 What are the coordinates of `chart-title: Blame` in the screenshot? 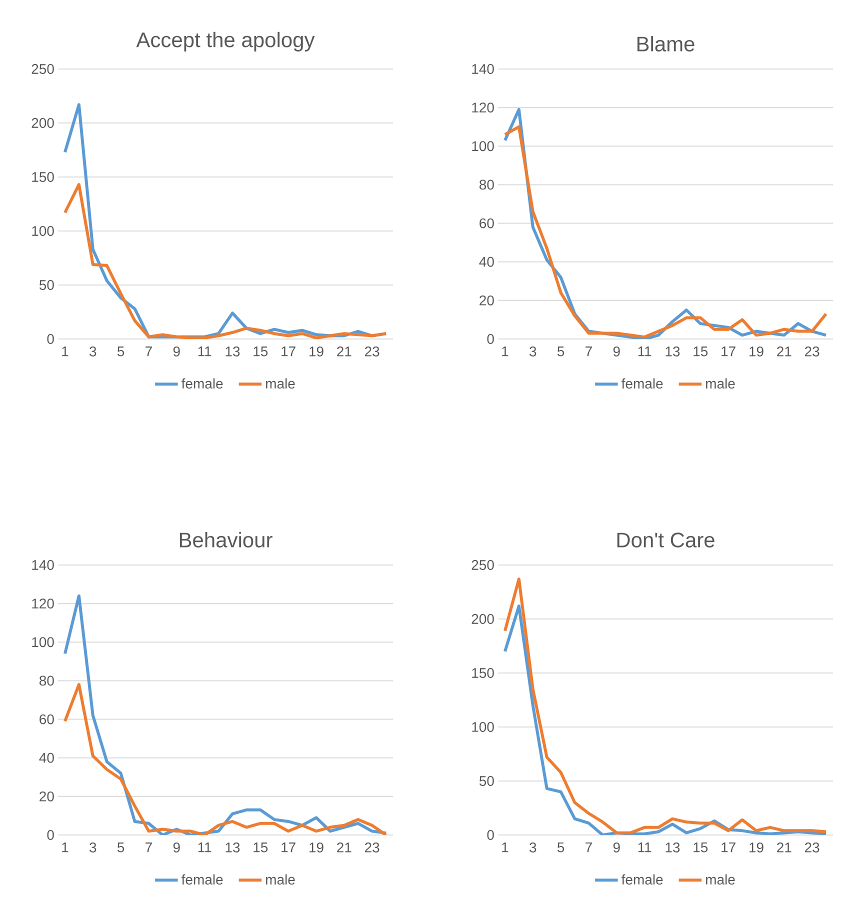 It's located at (665, 44).